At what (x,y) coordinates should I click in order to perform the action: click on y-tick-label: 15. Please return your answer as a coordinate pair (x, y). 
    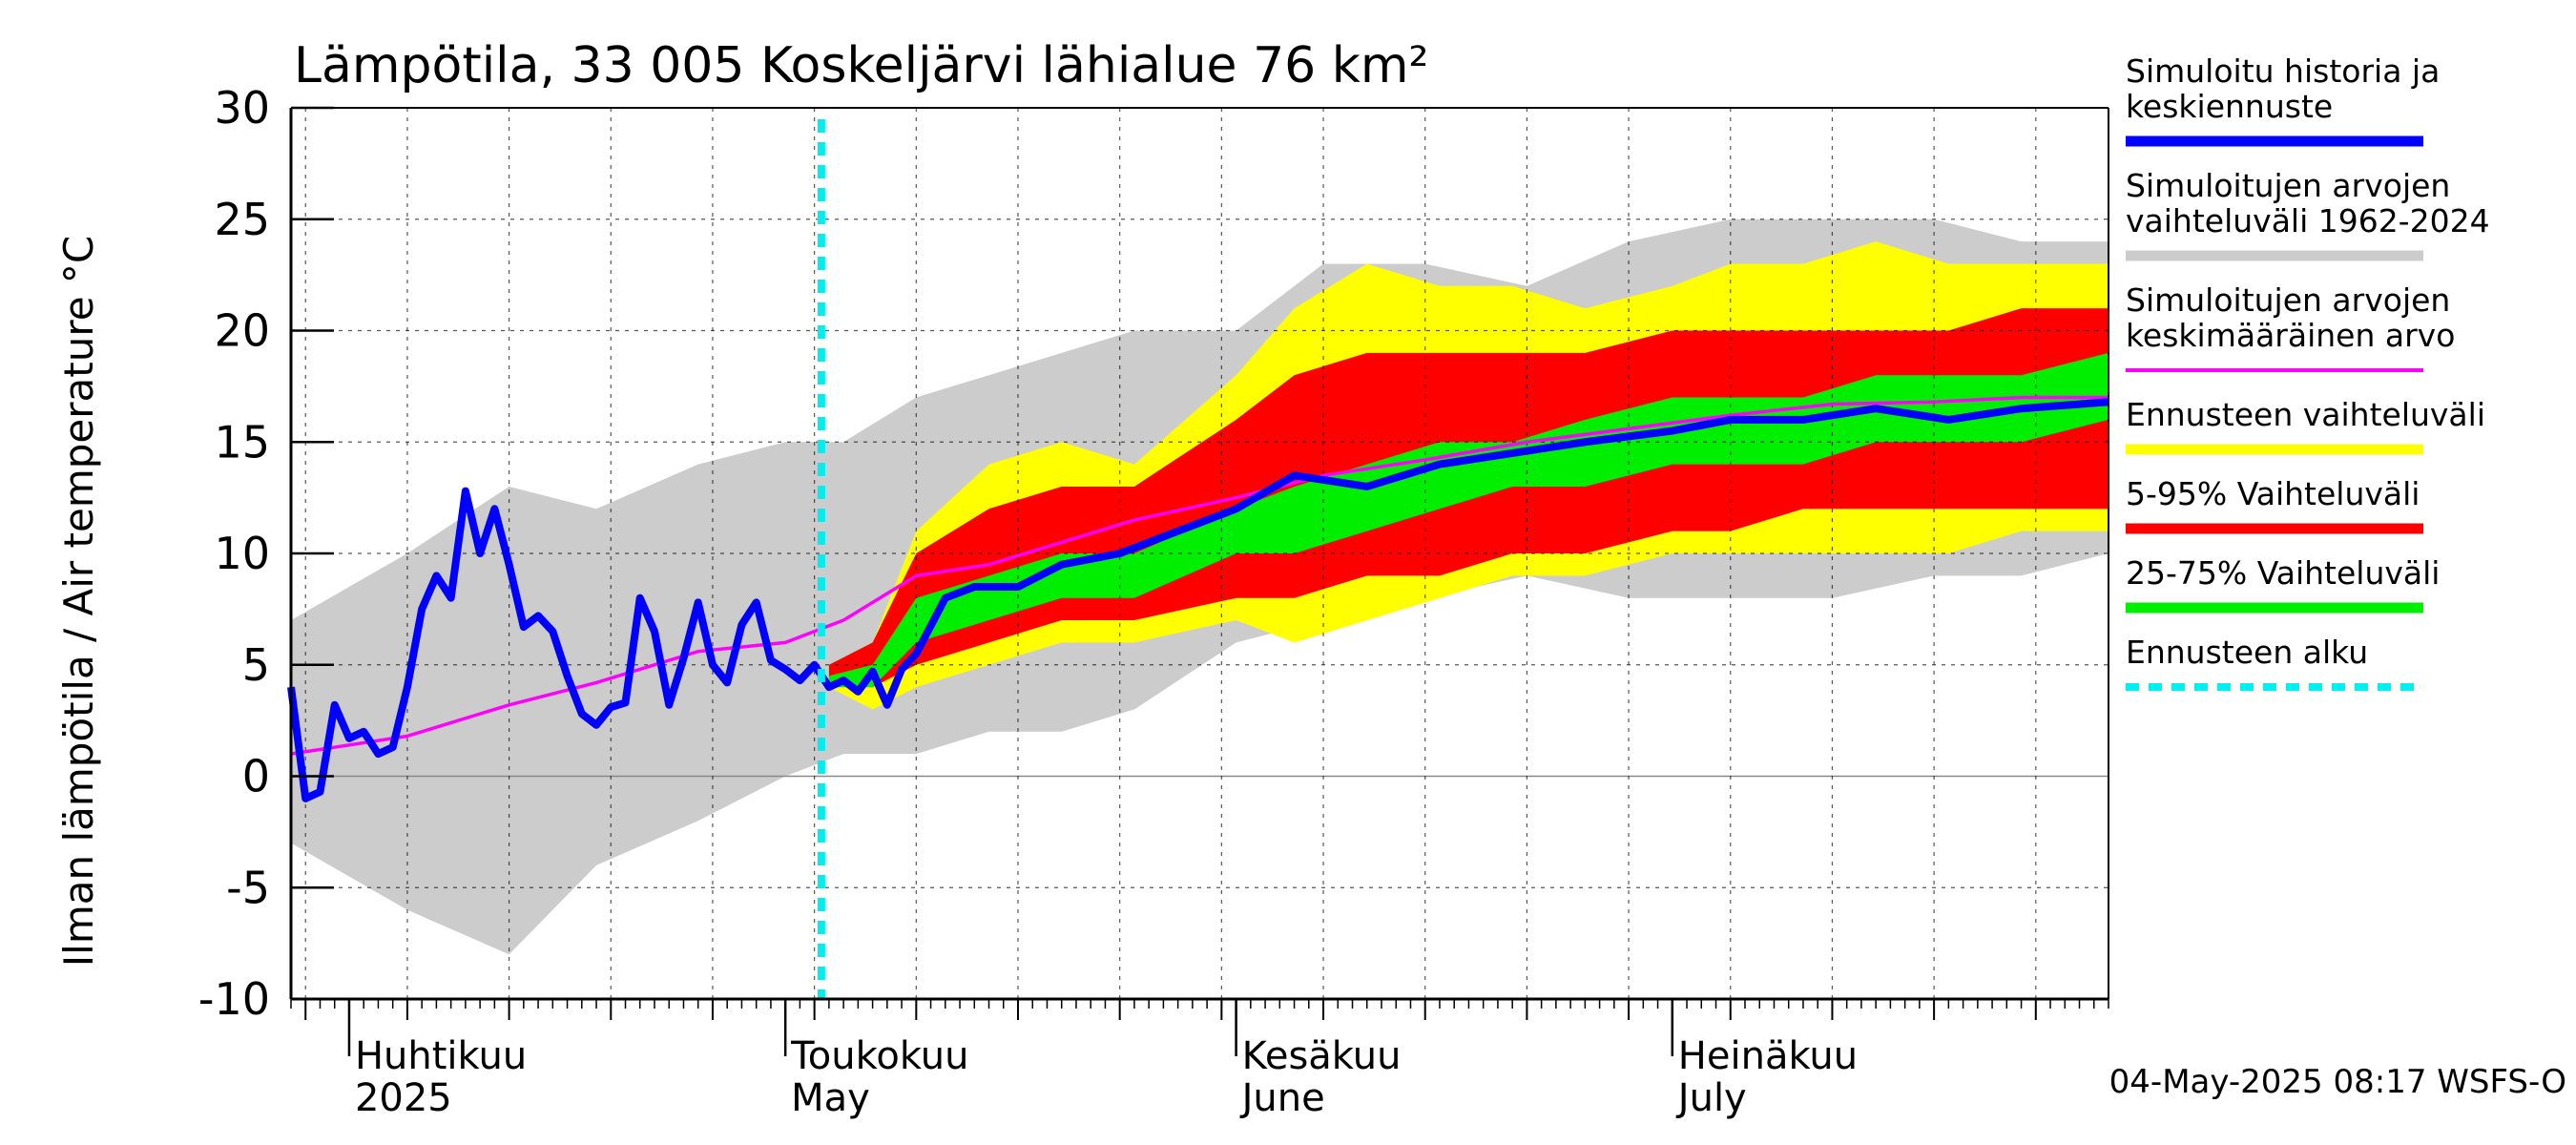
    Looking at the image, I should click on (242, 442).